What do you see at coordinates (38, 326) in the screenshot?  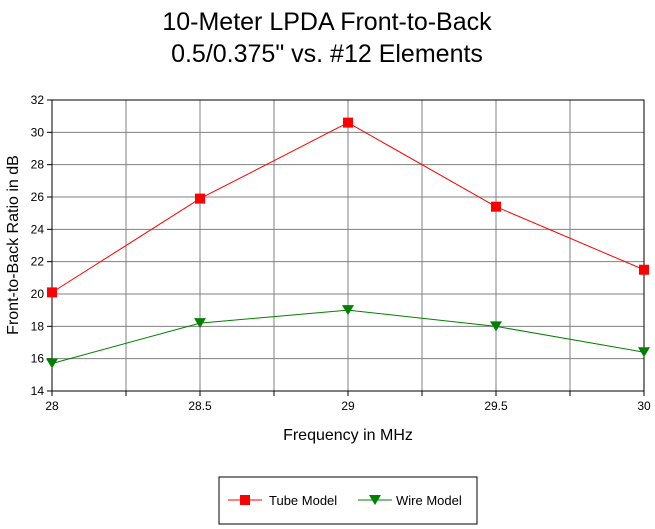 I see `y-tick-label: 18` at bounding box center [38, 326].